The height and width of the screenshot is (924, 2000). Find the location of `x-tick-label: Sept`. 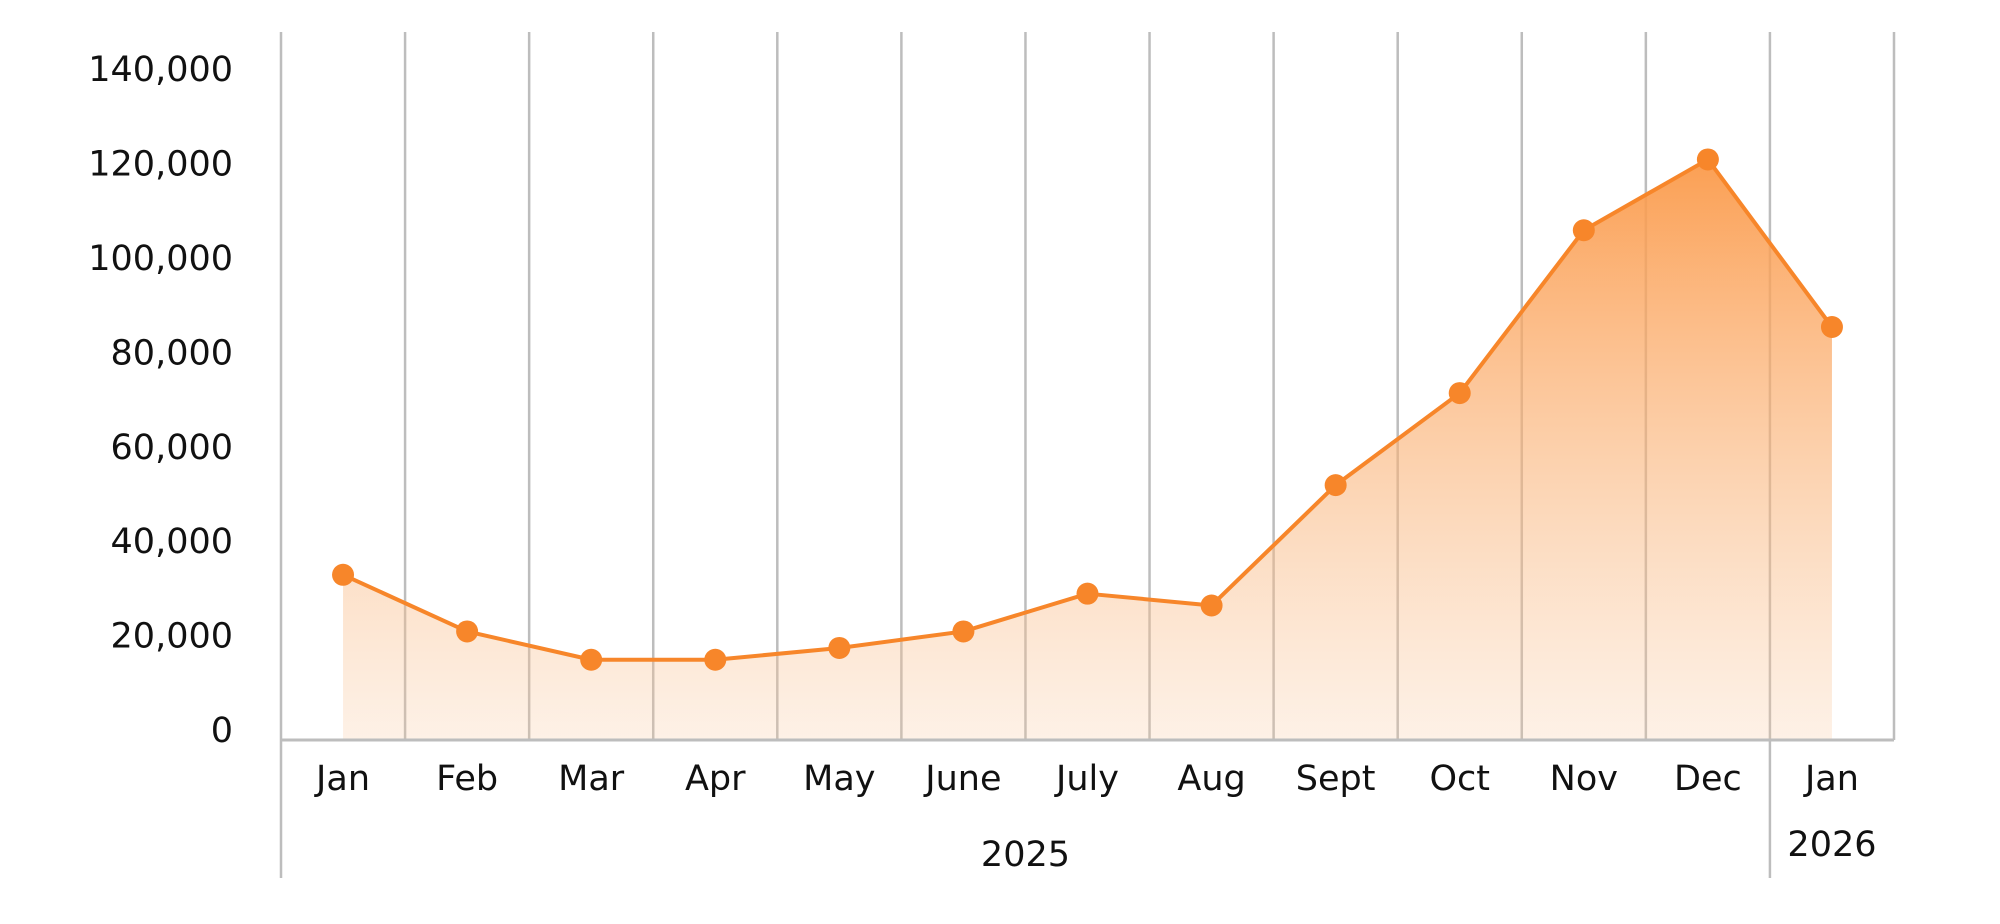

x-tick-label: Sept is located at coordinates (1336, 779).